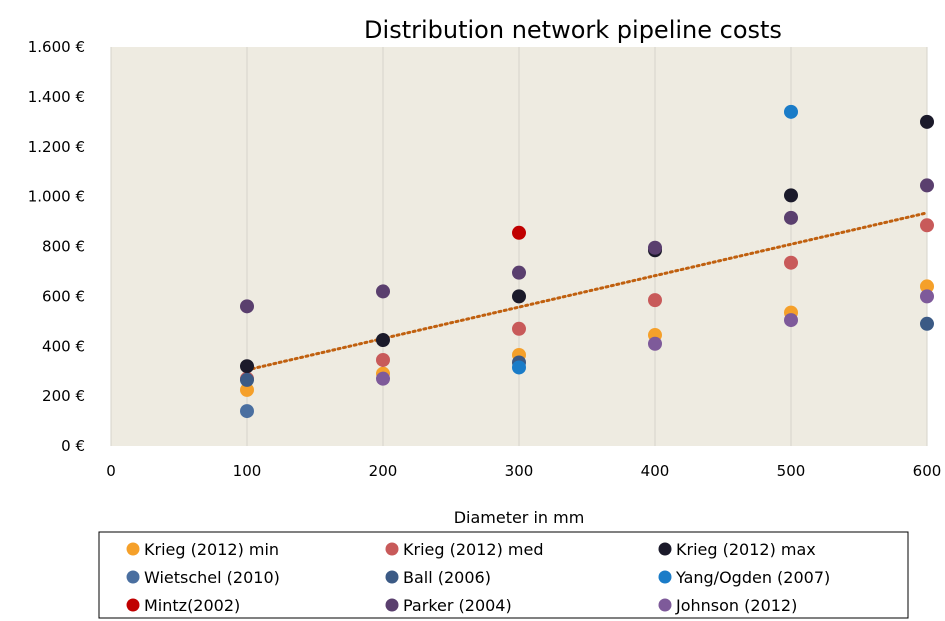 This screenshot has width=945, height=621. What do you see at coordinates (519, 471) in the screenshot?
I see `x-tick-label: 300` at bounding box center [519, 471].